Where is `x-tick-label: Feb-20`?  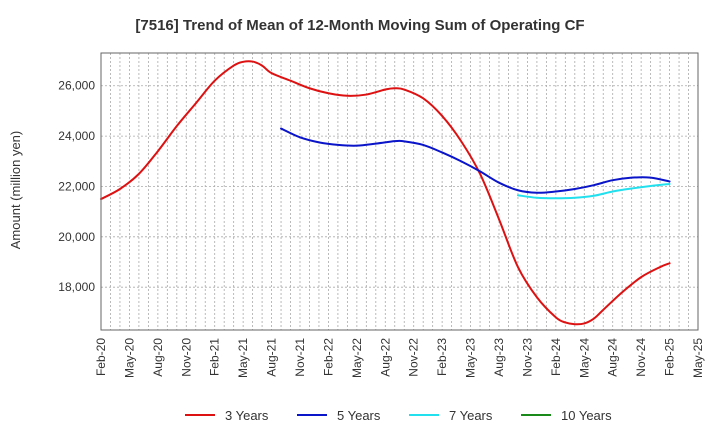
x-tick-label: Feb-20 is located at coordinates (101, 357).